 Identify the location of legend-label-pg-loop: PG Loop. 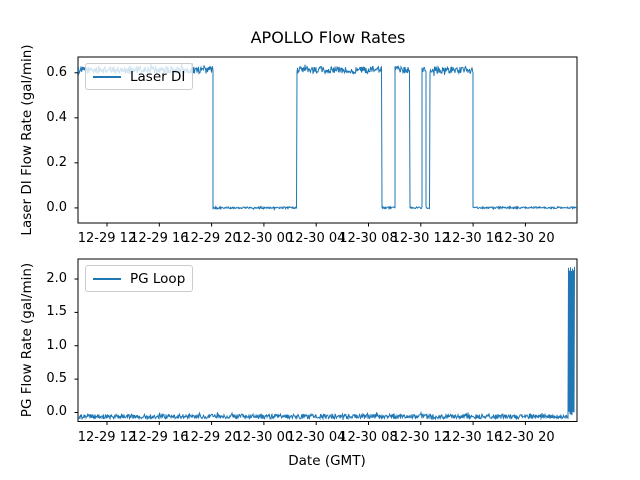
(158, 278).